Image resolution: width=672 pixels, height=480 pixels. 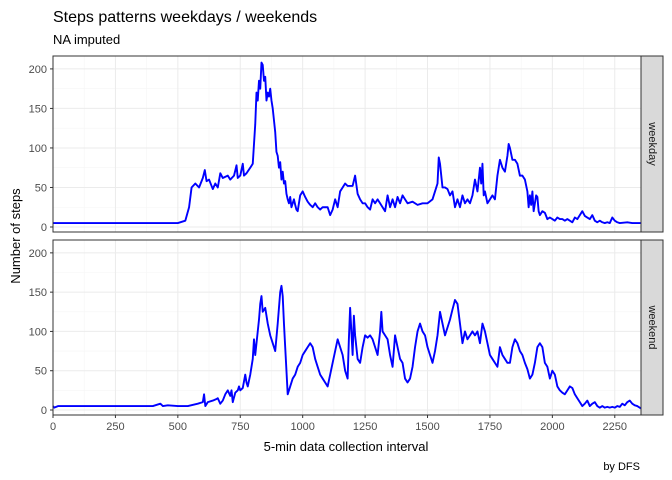 I want to click on x-tick-label: 2000, so click(x=552, y=427).